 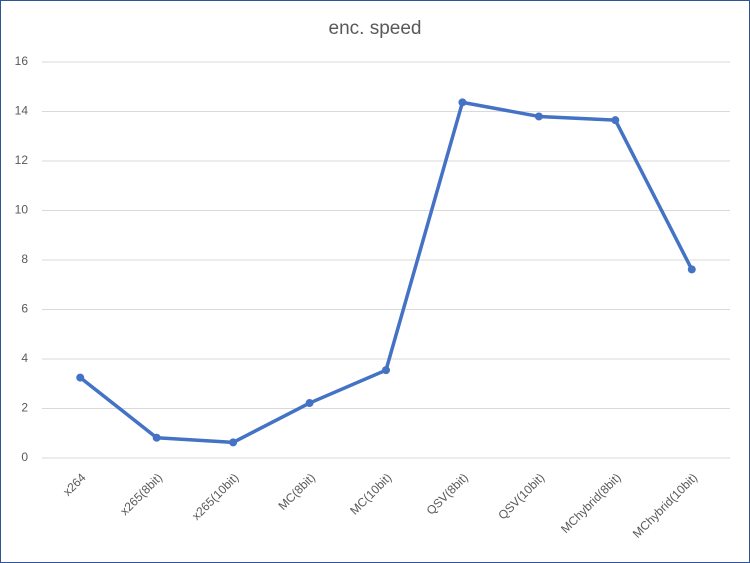 I want to click on y-tick-label: 14, so click(x=22, y=111).